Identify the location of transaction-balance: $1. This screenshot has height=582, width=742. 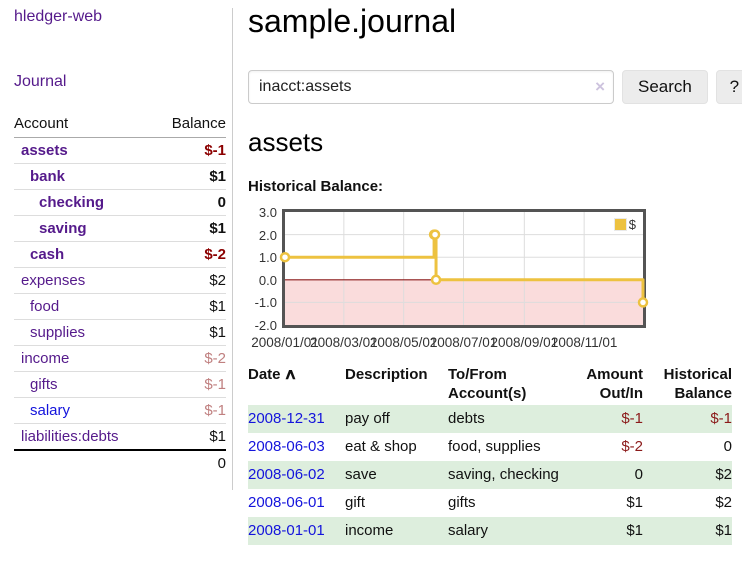
(723, 530).